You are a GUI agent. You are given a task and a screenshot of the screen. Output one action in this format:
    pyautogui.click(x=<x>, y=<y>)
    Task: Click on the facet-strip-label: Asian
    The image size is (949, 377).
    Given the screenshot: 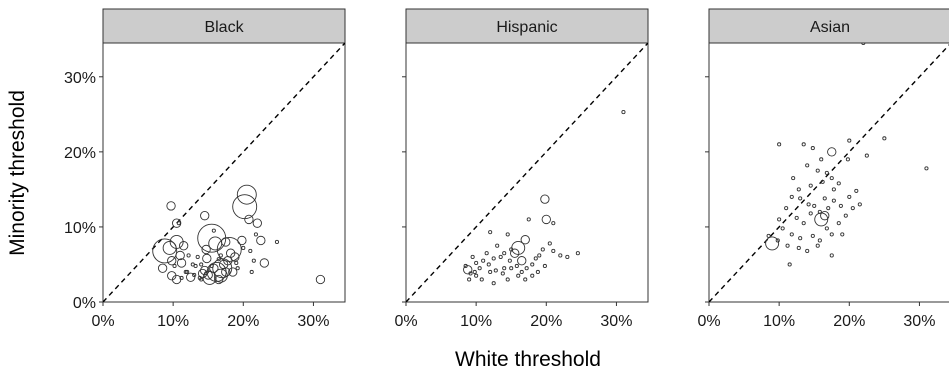 What is the action you would take?
    pyautogui.click(x=830, y=27)
    